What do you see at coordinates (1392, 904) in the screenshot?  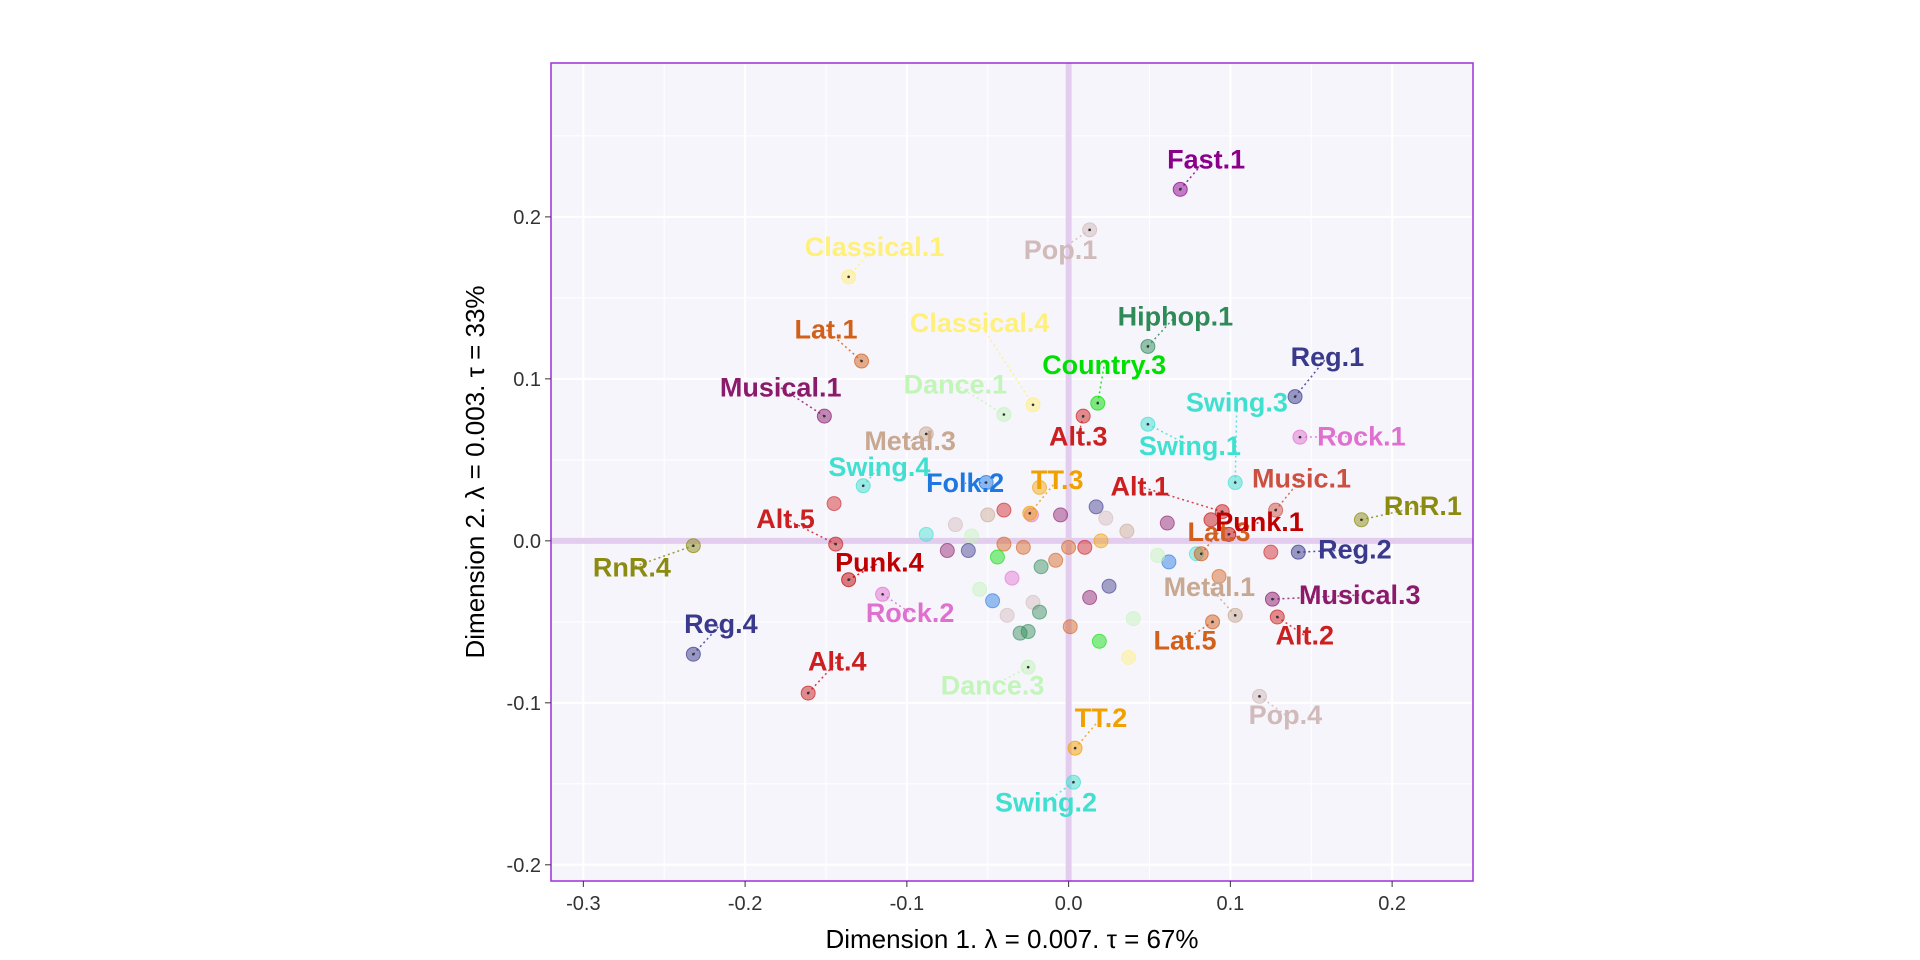 I see `x-tick-label: 0.2` at bounding box center [1392, 904].